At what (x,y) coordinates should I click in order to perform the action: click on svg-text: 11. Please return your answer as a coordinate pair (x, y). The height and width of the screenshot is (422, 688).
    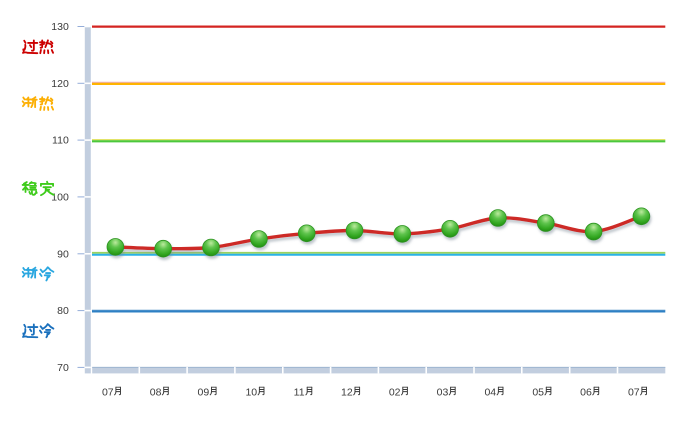
    Looking at the image, I should click on (299, 392).